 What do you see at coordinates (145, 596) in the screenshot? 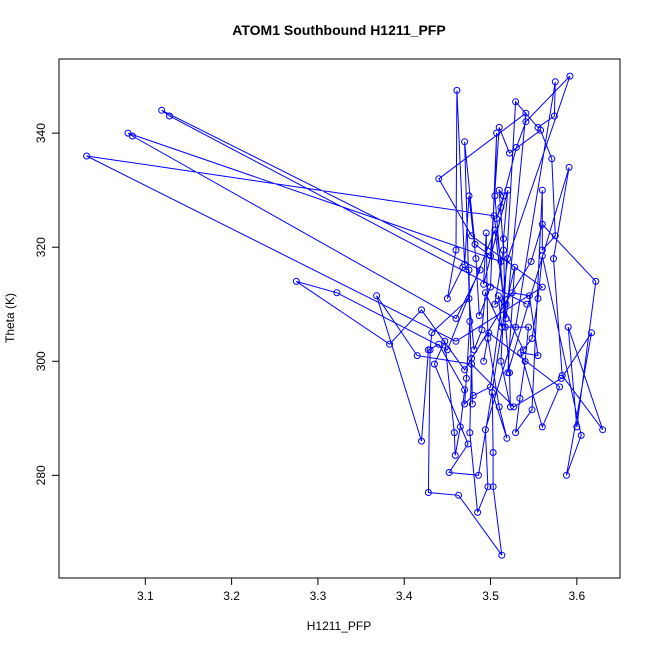
I see `x-tick-label: 3.1` at bounding box center [145, 596].